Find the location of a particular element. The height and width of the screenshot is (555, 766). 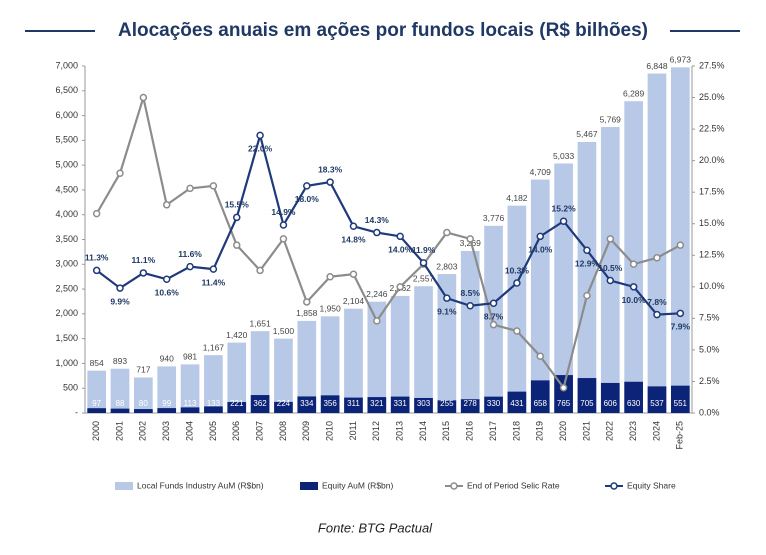

bar-label: 1,858 is located at coordinates (307, 313).